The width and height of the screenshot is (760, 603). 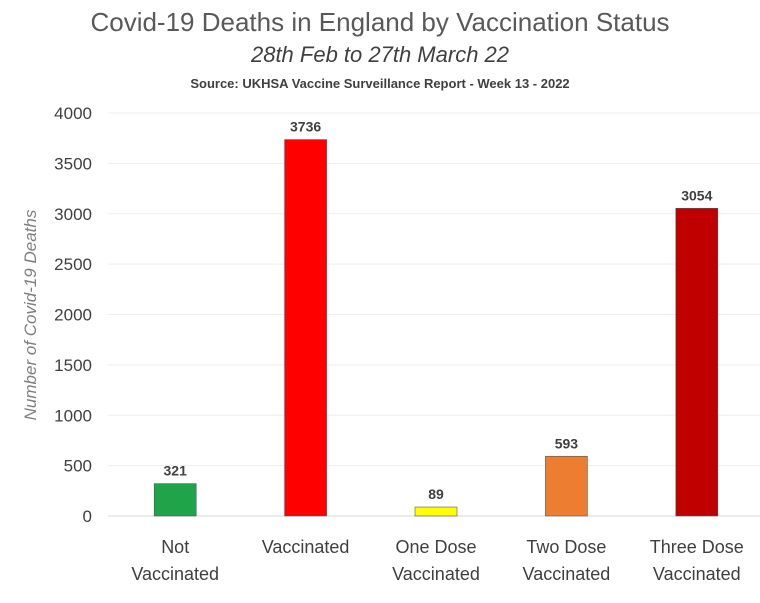 I want to click on y-tick-label: 1500, so click(x=73, y=365).